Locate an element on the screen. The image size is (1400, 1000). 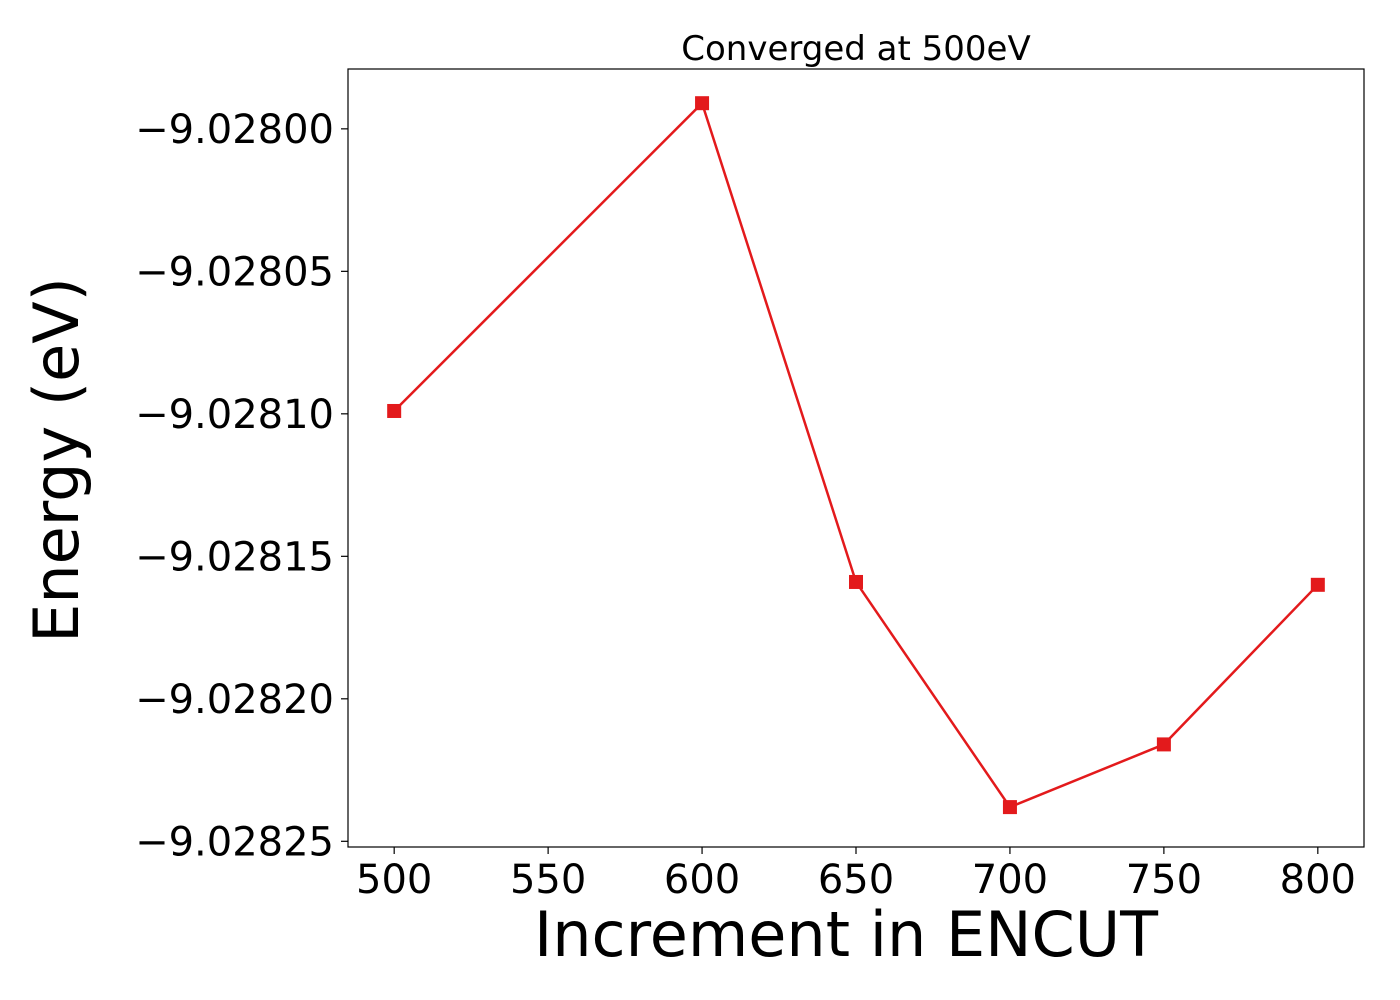
x-tick-label: 650 is located at coordinates (856, 880).